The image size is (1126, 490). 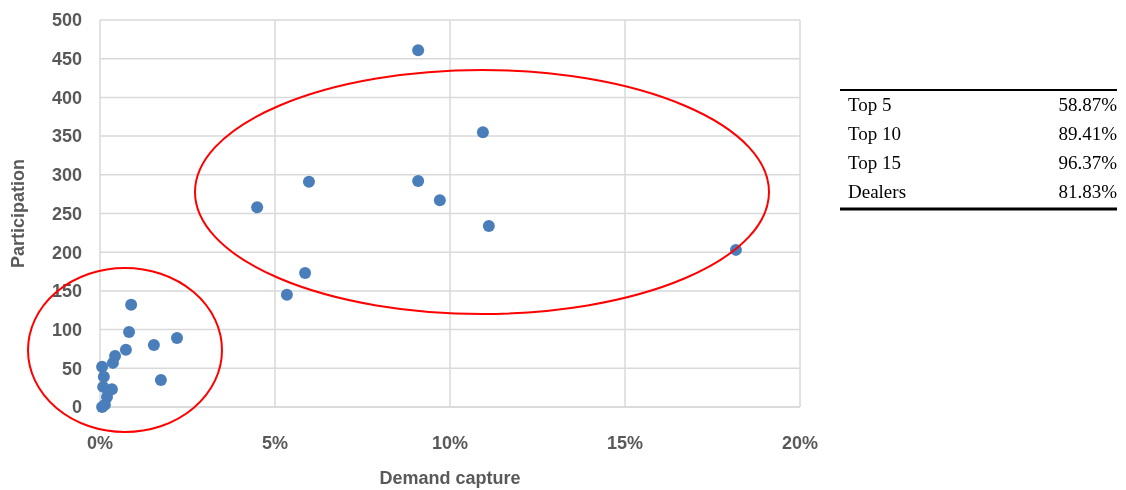 I want to click on text: Dealers, so click(x=877, y=191).